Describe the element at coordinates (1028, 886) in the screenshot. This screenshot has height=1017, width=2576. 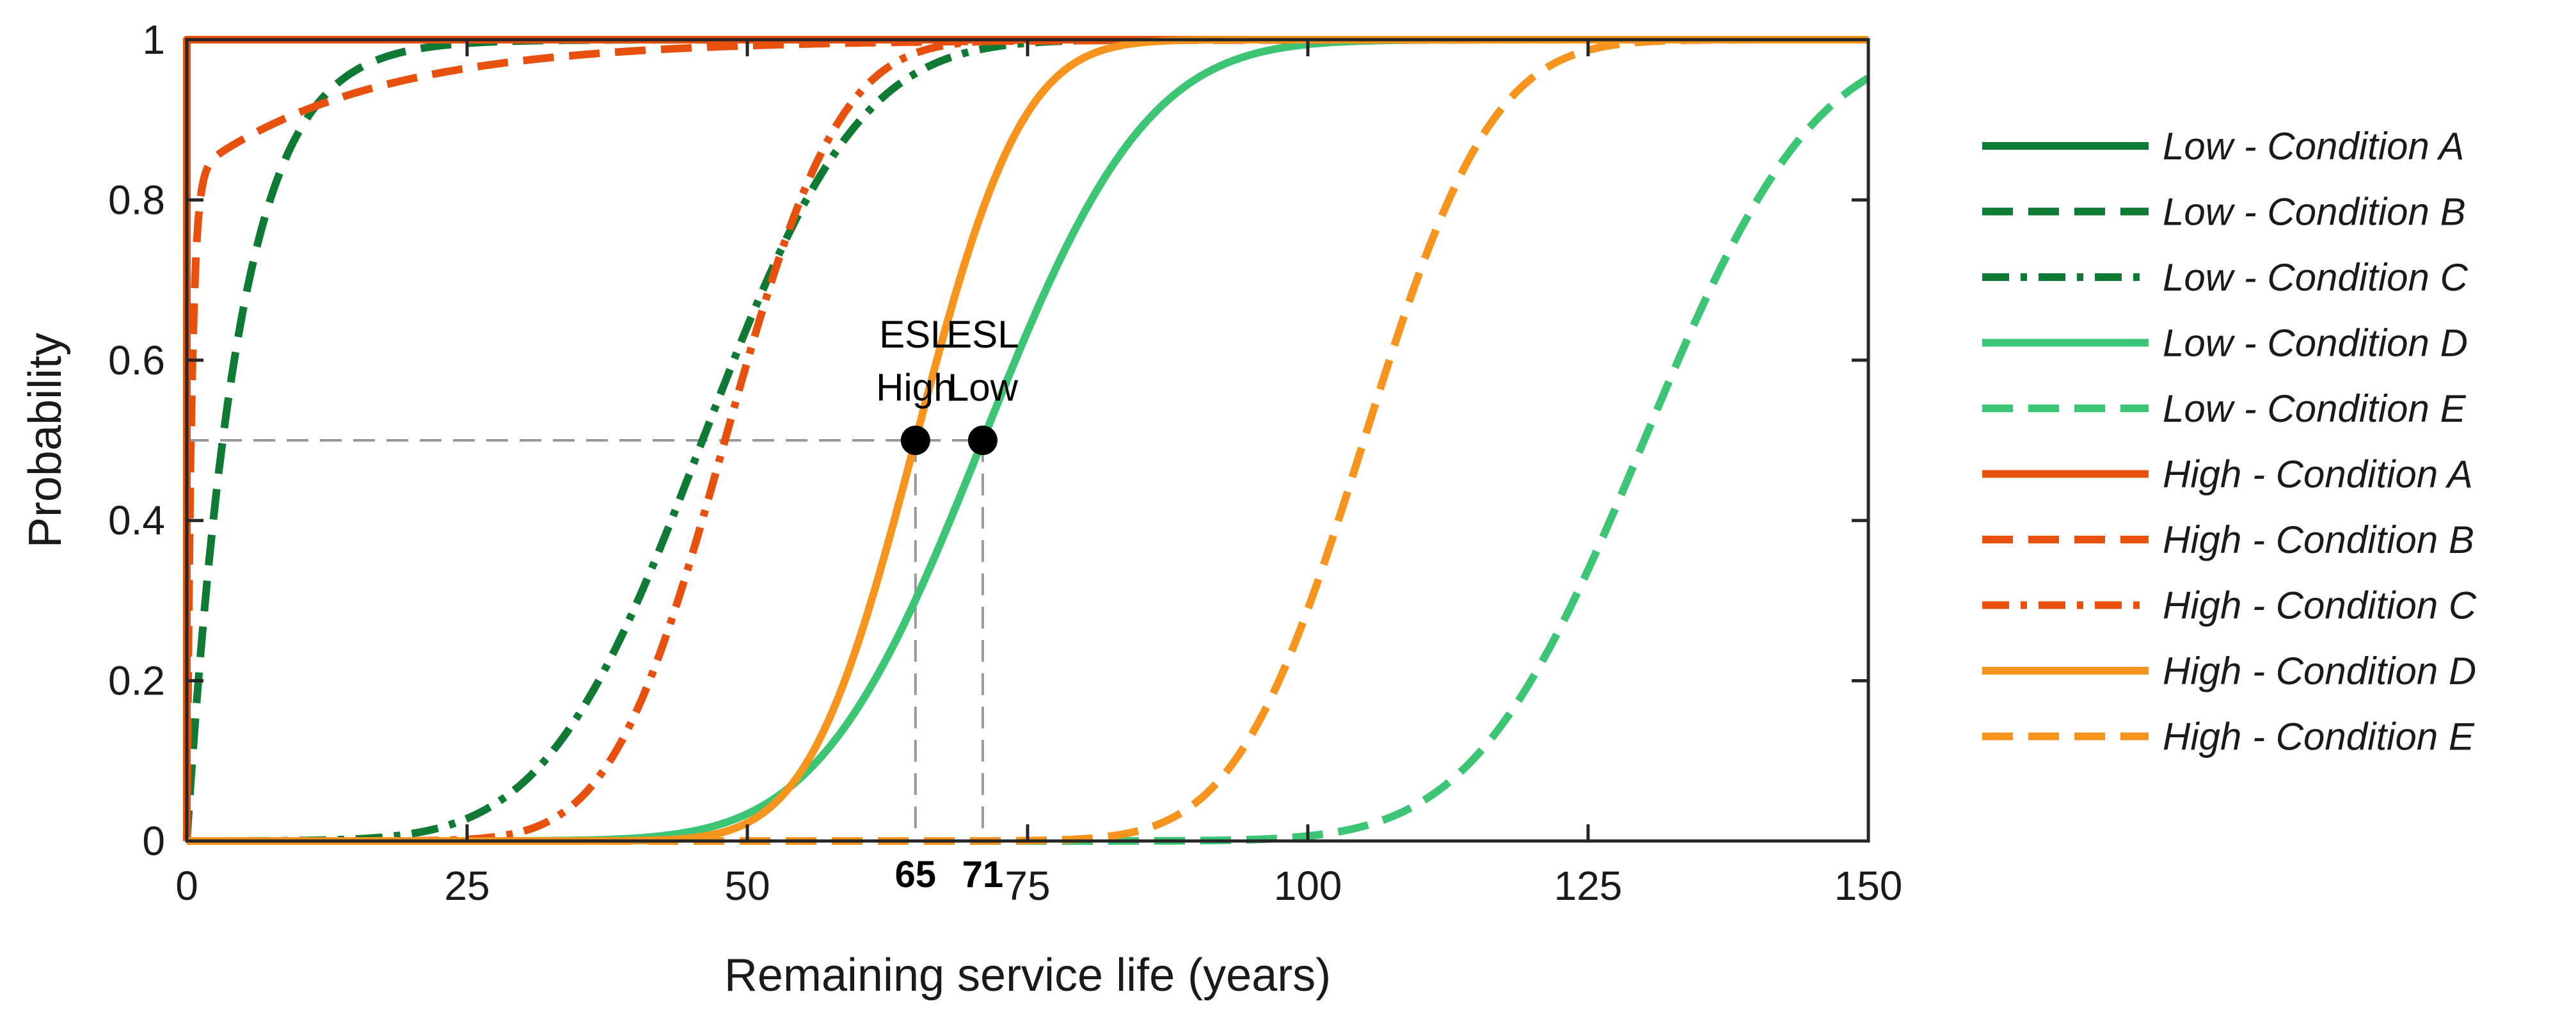
I see `x-tick-label: 75` at that location.